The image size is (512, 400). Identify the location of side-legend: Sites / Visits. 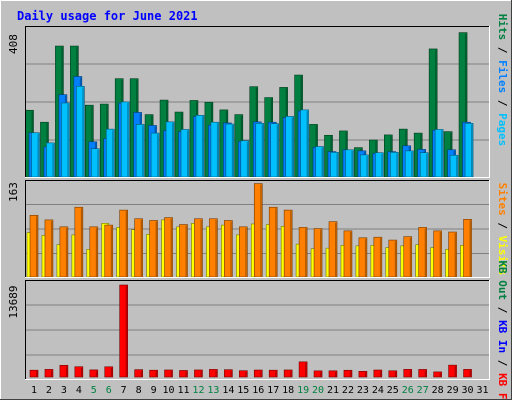
(502, 229).